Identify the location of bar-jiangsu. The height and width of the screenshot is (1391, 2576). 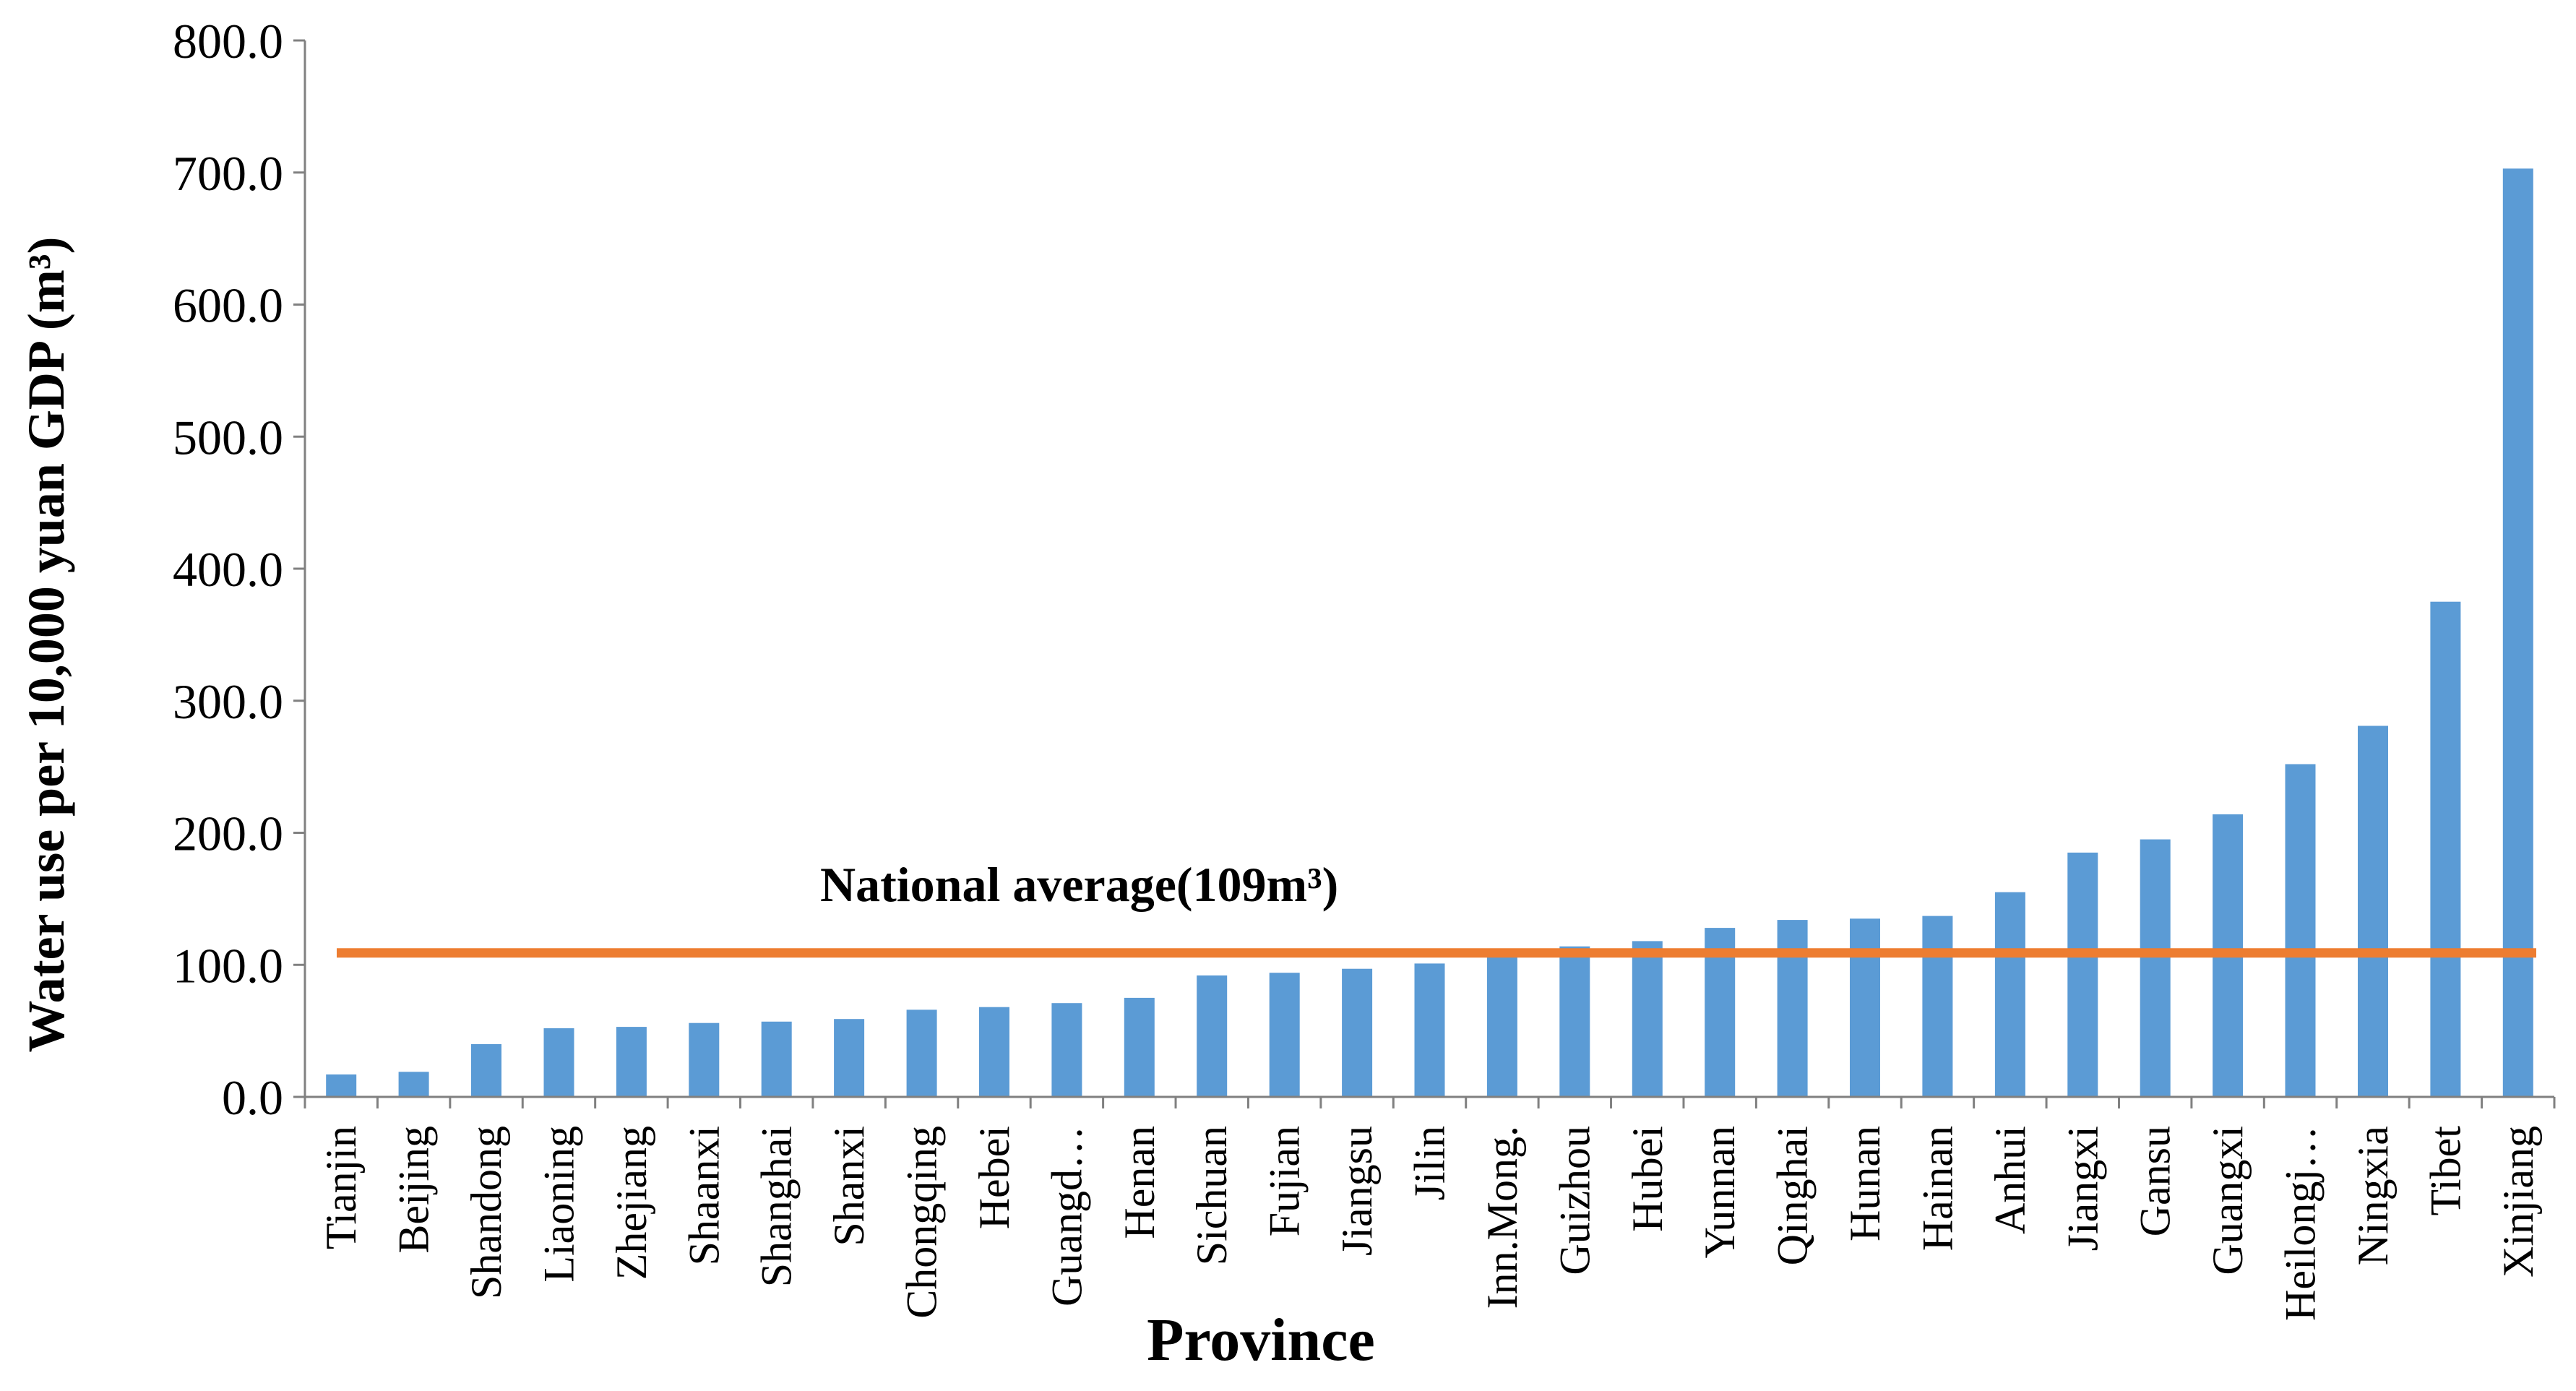
(1357, 1032).